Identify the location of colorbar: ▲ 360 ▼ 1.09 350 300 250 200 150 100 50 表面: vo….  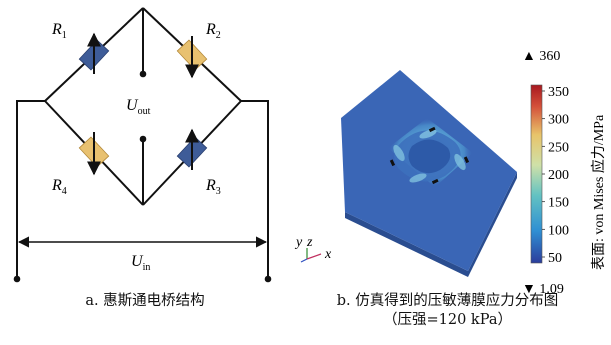
(564, 173).